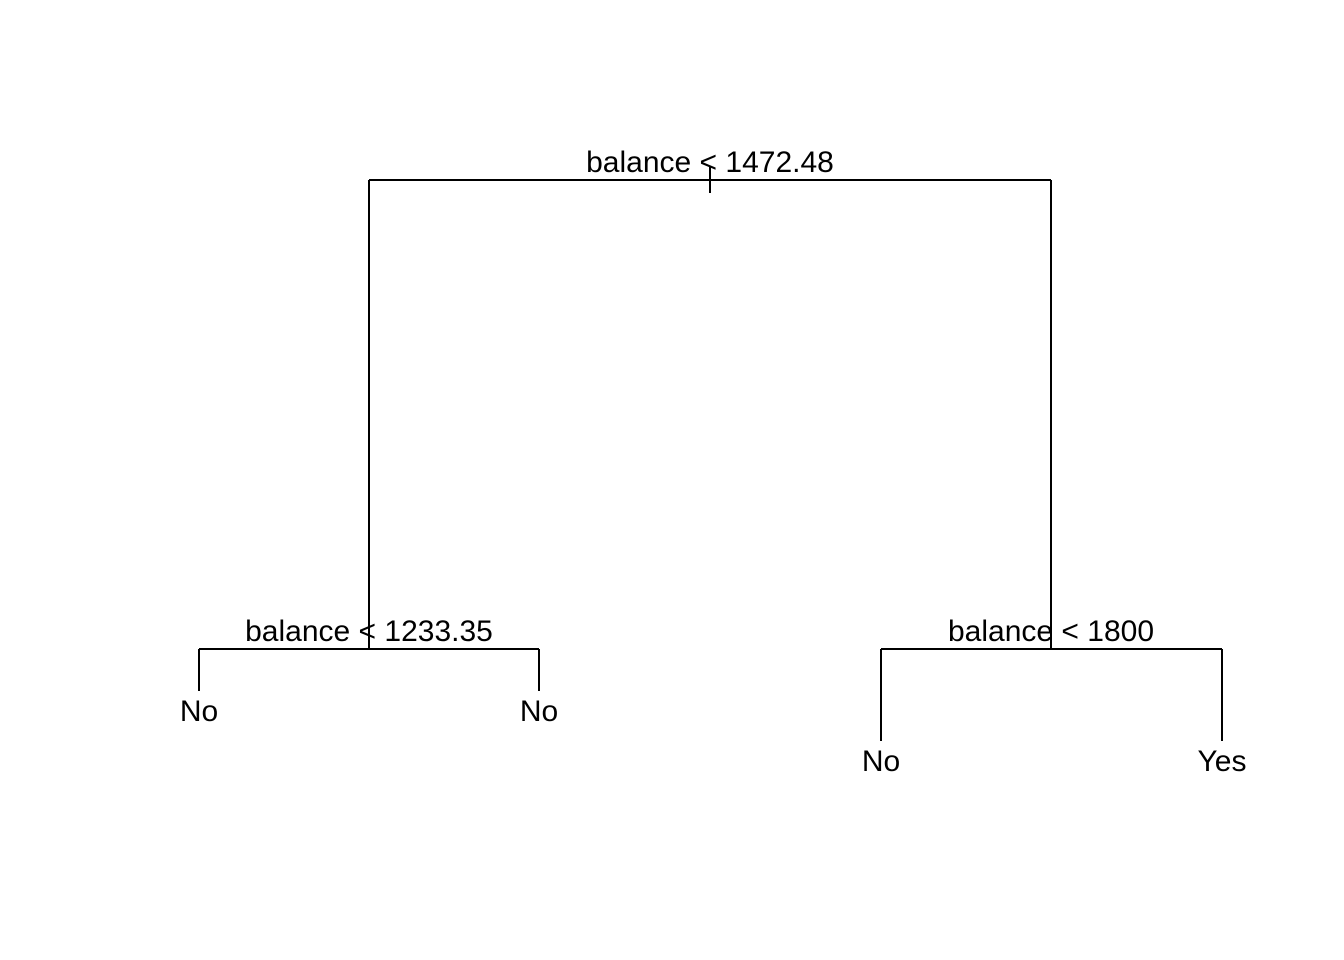 This screenshot has width=1344, height=960. What do you see at coordinates (881, 761) in the screenshot?
I see `leaf-right-left: No` at bounding box center [881, 761].